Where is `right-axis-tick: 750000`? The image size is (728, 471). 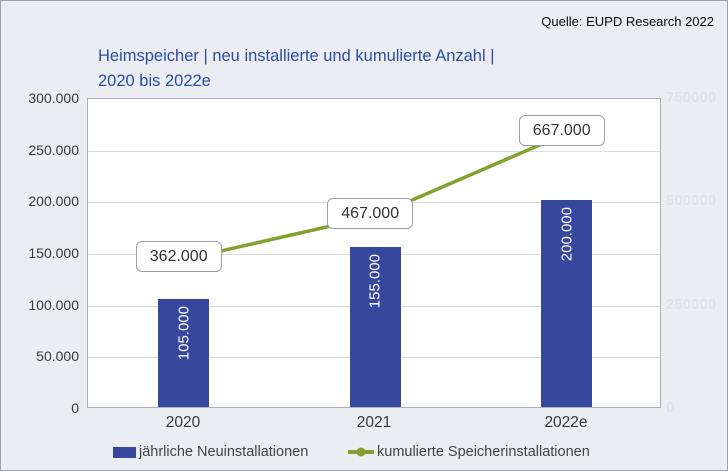
right-axis-tick: 750000 is located at coordinates (691, 97).